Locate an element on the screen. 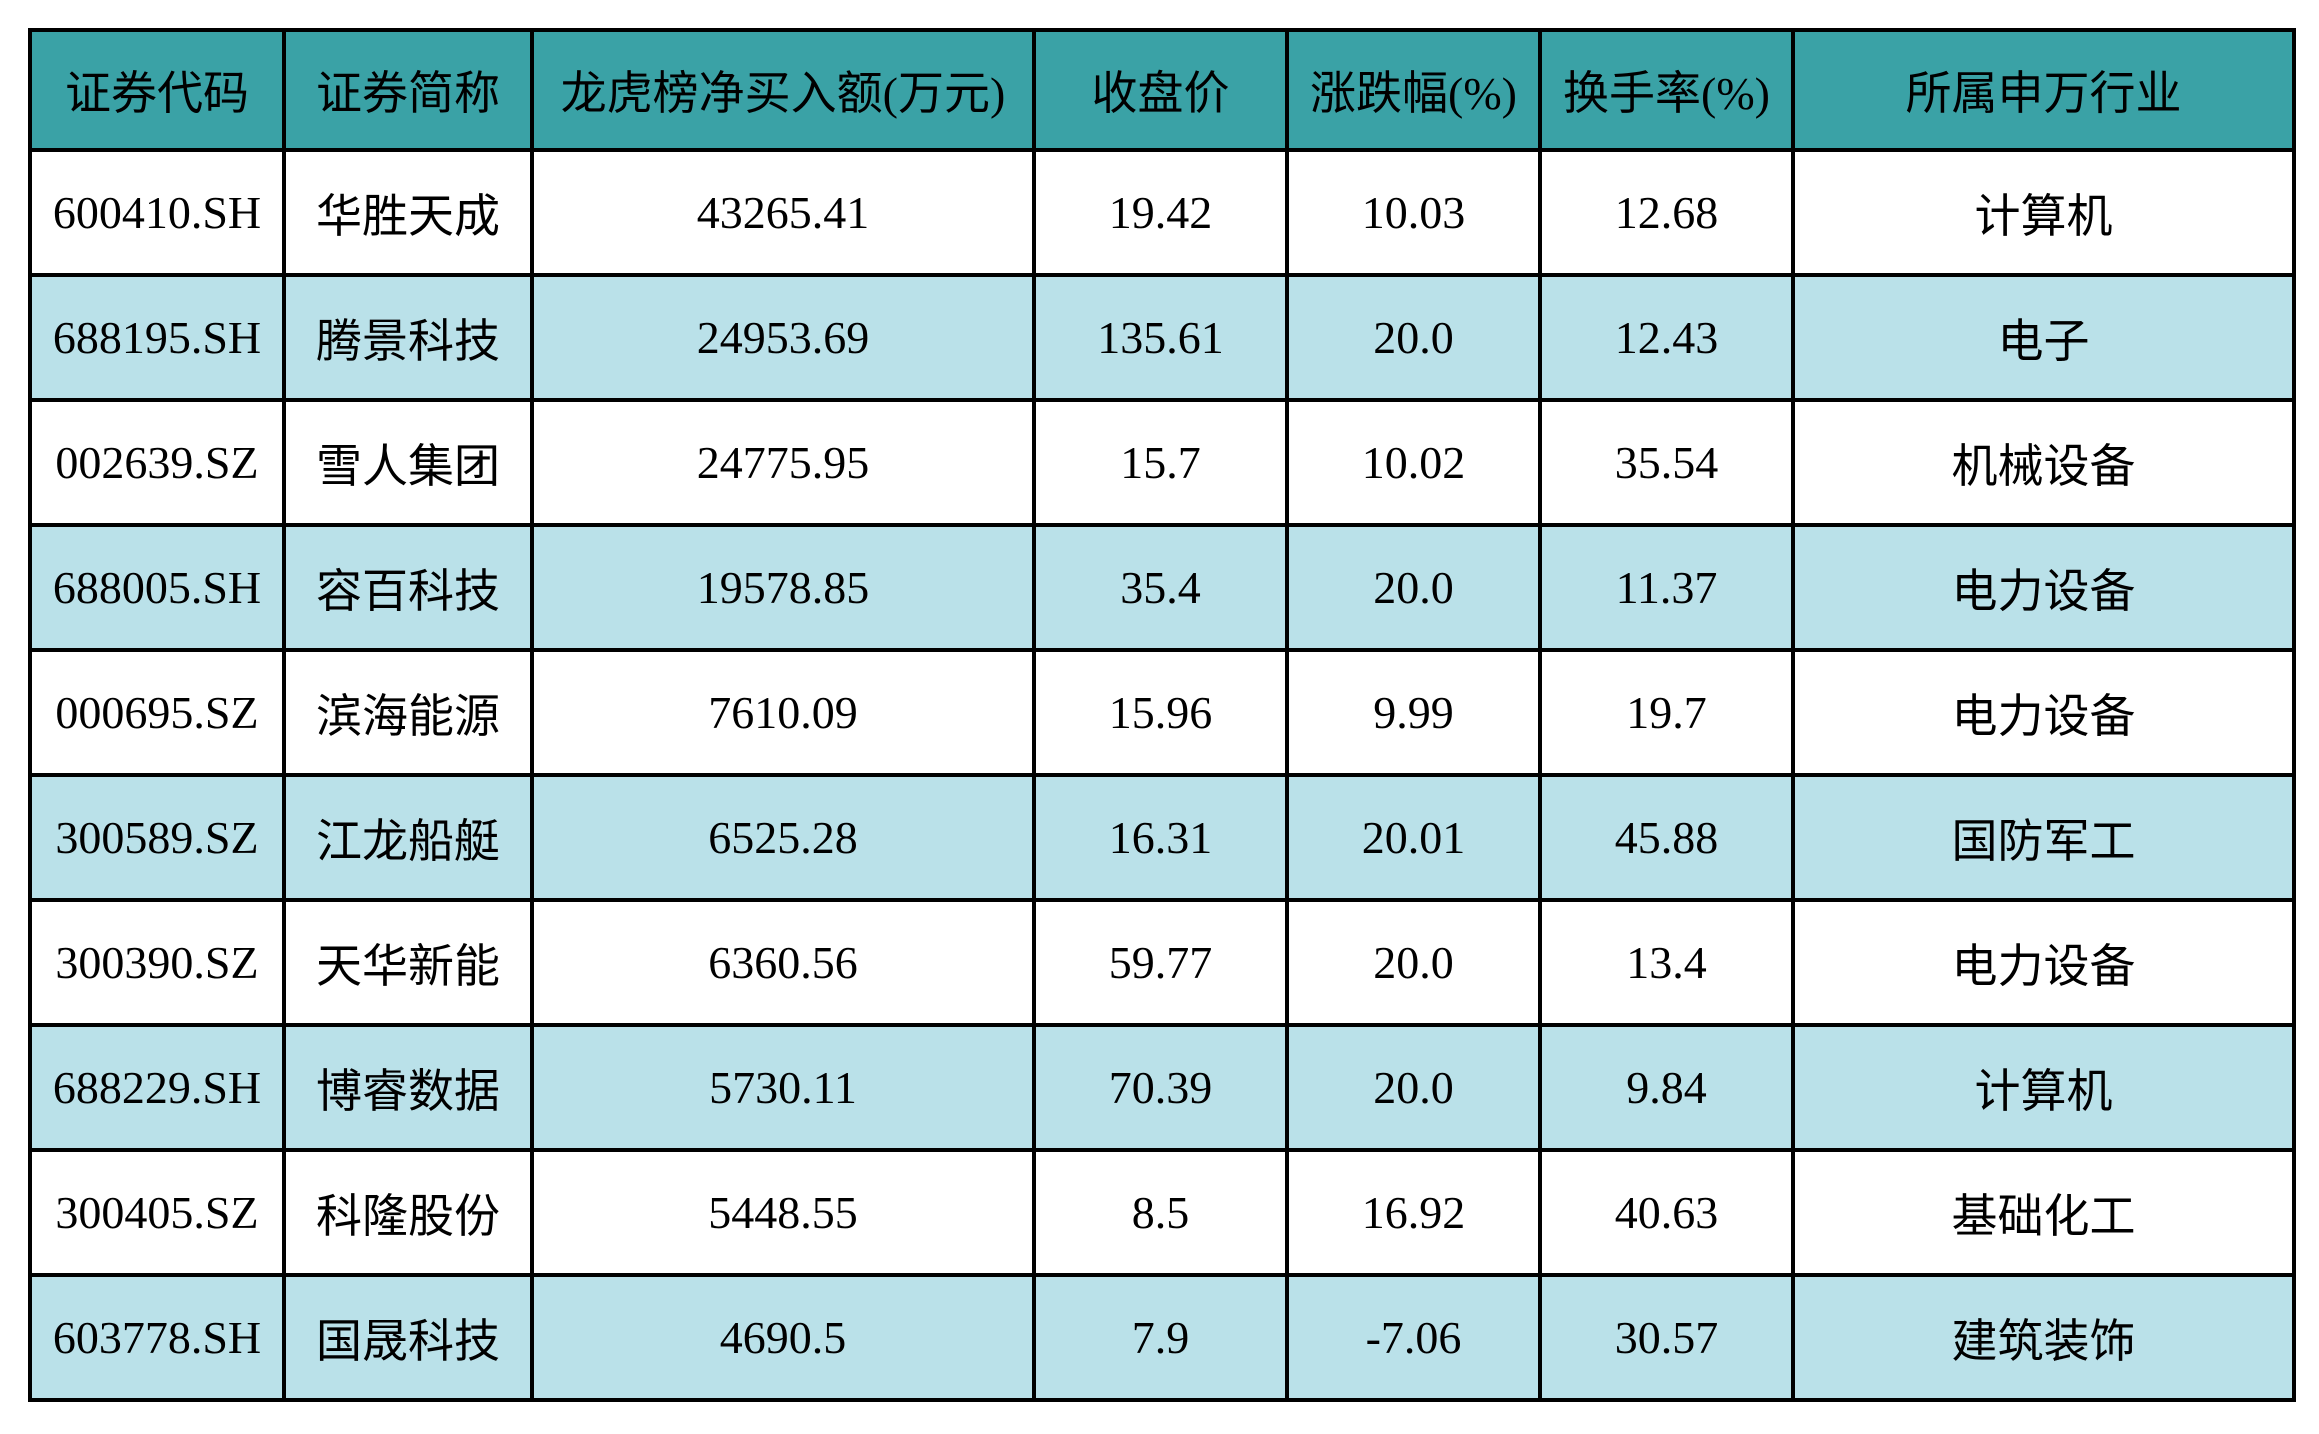  table-row: 603778.SH 国晟科技 4690.5 7.9 -7.06 30.57 建筑装饰 is located at coordinates (1162, 1337).